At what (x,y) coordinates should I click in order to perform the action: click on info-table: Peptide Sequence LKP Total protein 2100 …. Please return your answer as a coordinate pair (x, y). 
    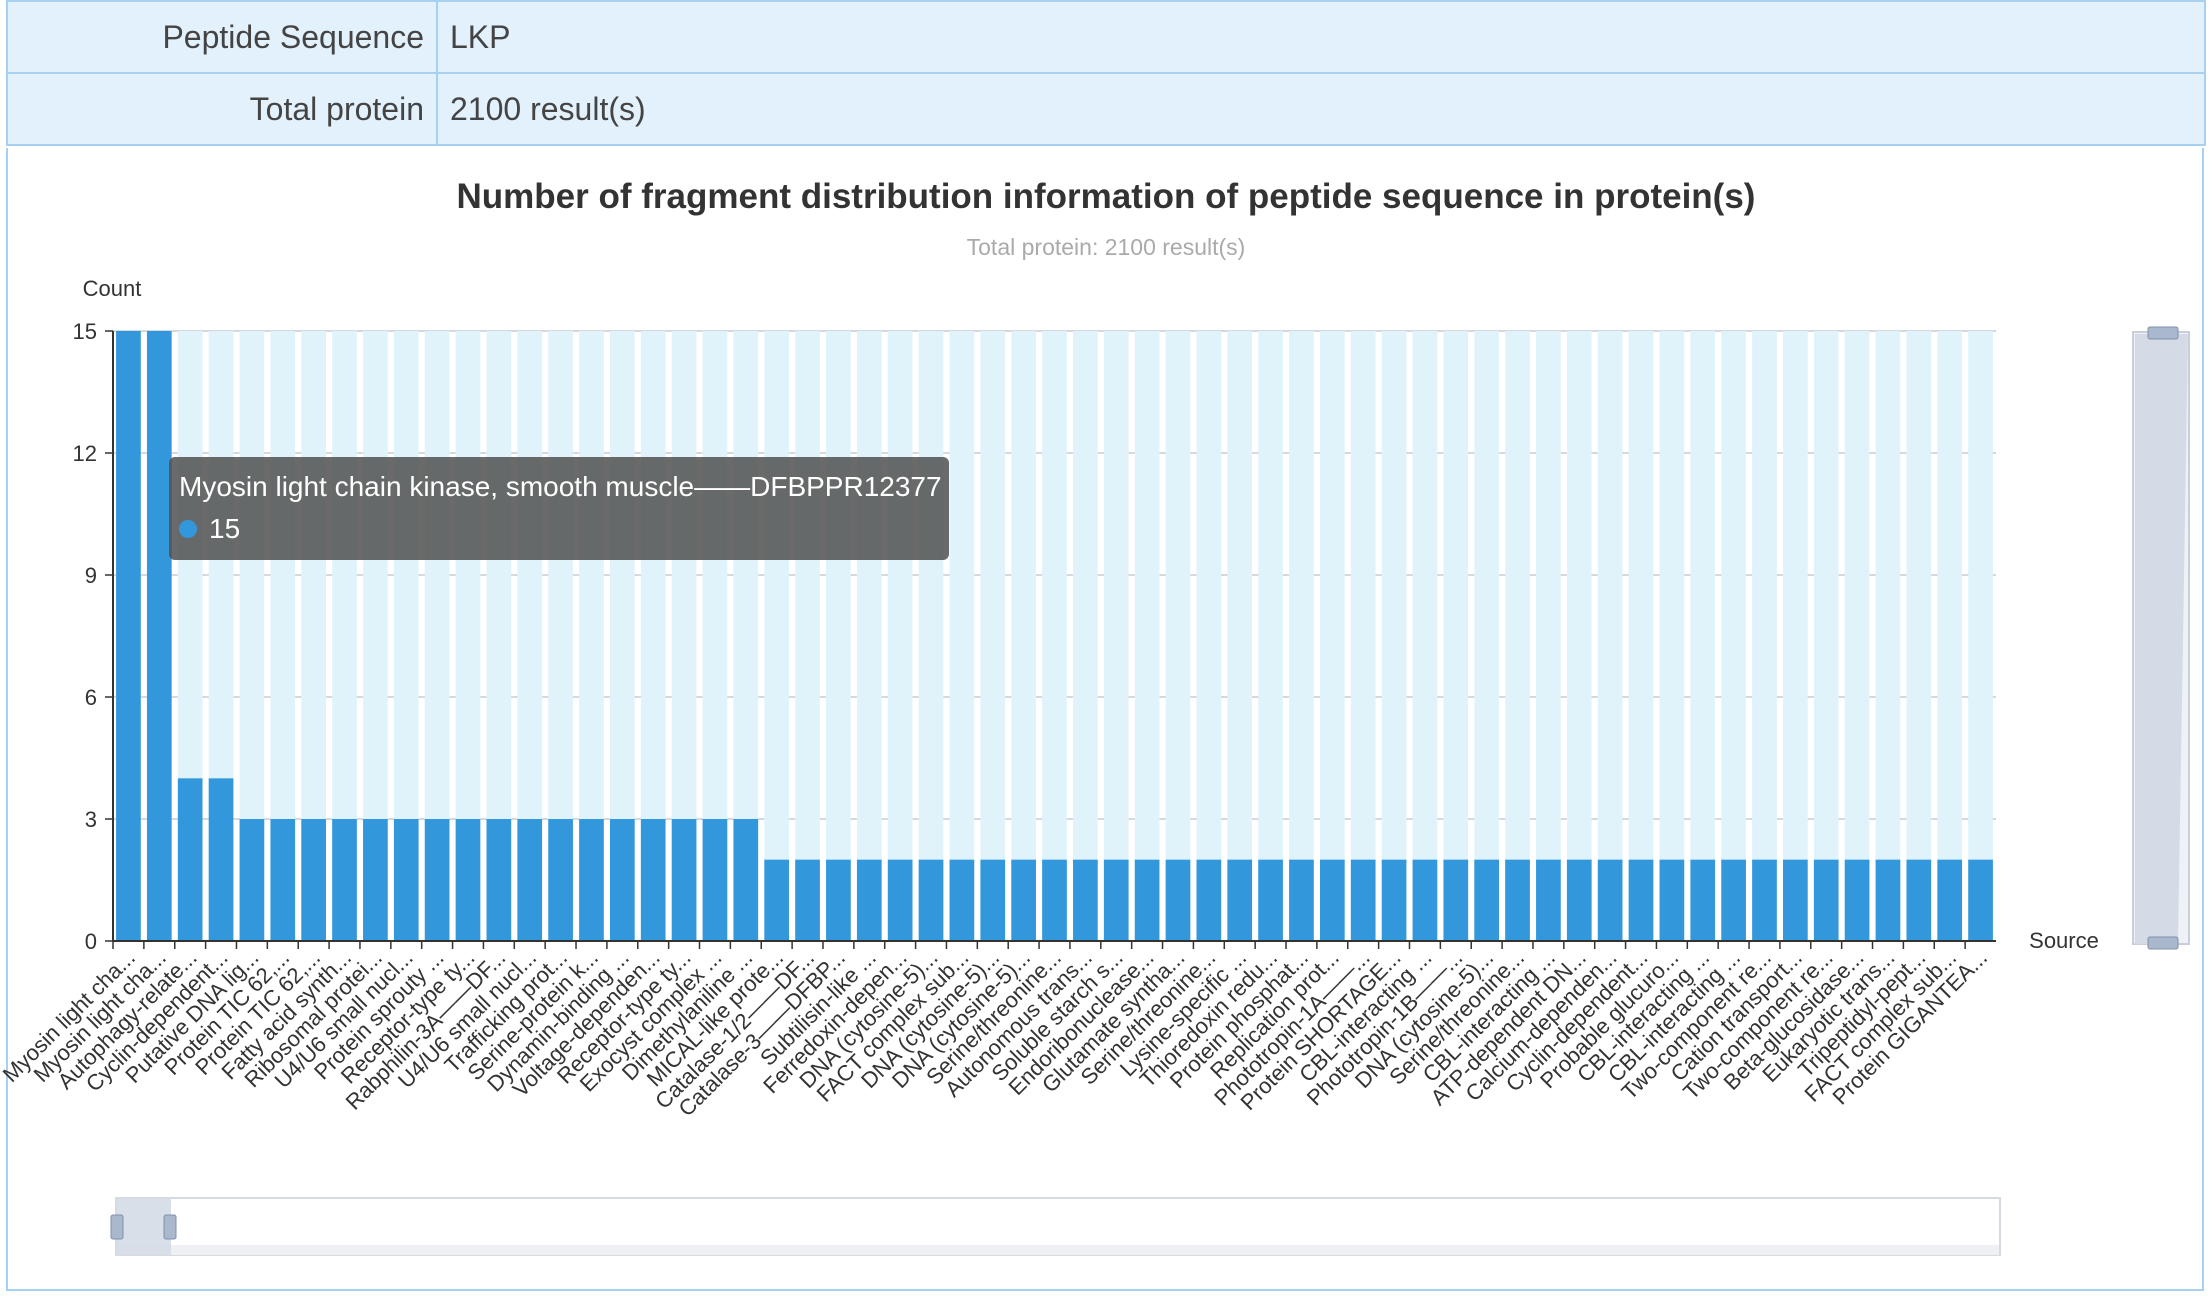
    Looking at the image, I should click on (1106, 73).